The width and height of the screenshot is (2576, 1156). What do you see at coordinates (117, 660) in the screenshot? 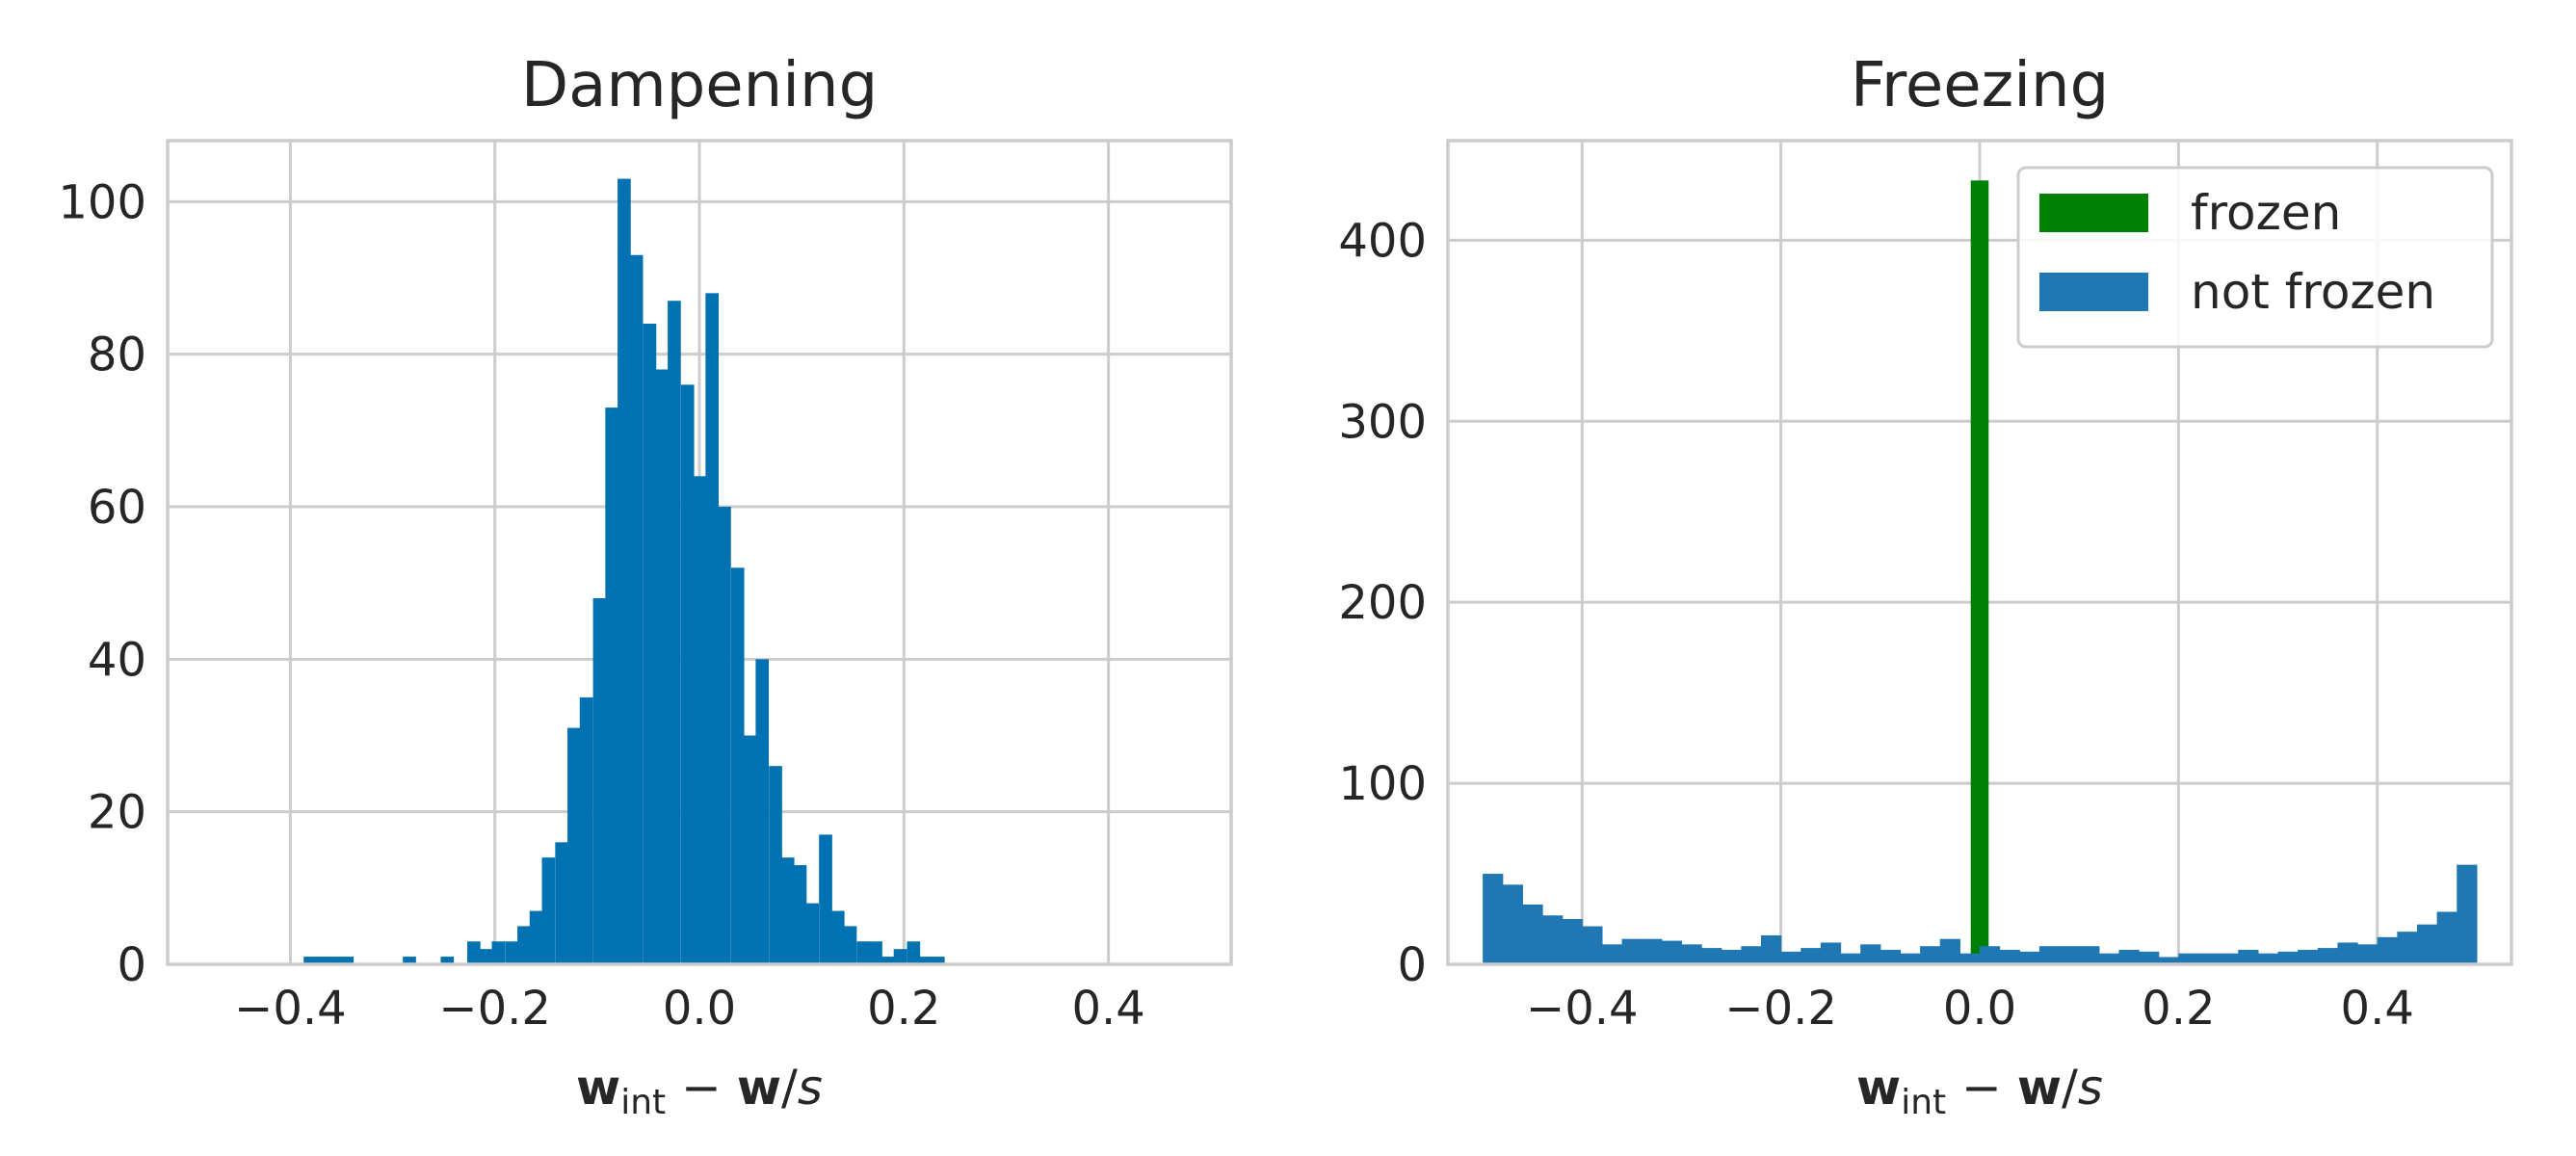
I see `y-tick-label: 40` at bounding box center [117, 660].